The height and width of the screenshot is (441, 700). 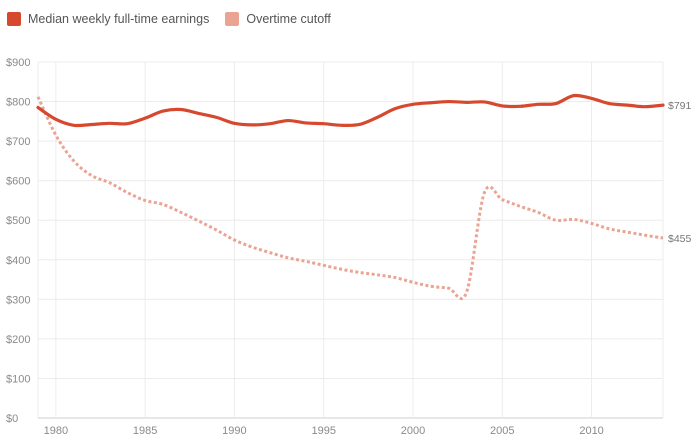 I want to click on y-tick-label: $700, so click(x=18, y=142).